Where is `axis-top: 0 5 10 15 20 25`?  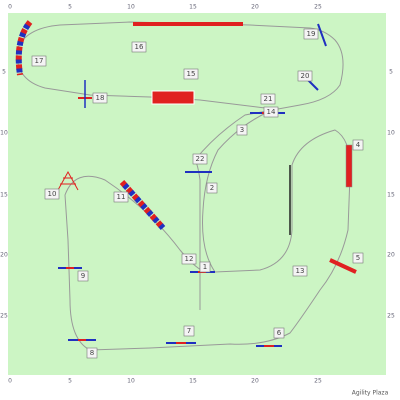 axis-top: 0 5 10 15 20 25 is located at coordinates (165, 7).